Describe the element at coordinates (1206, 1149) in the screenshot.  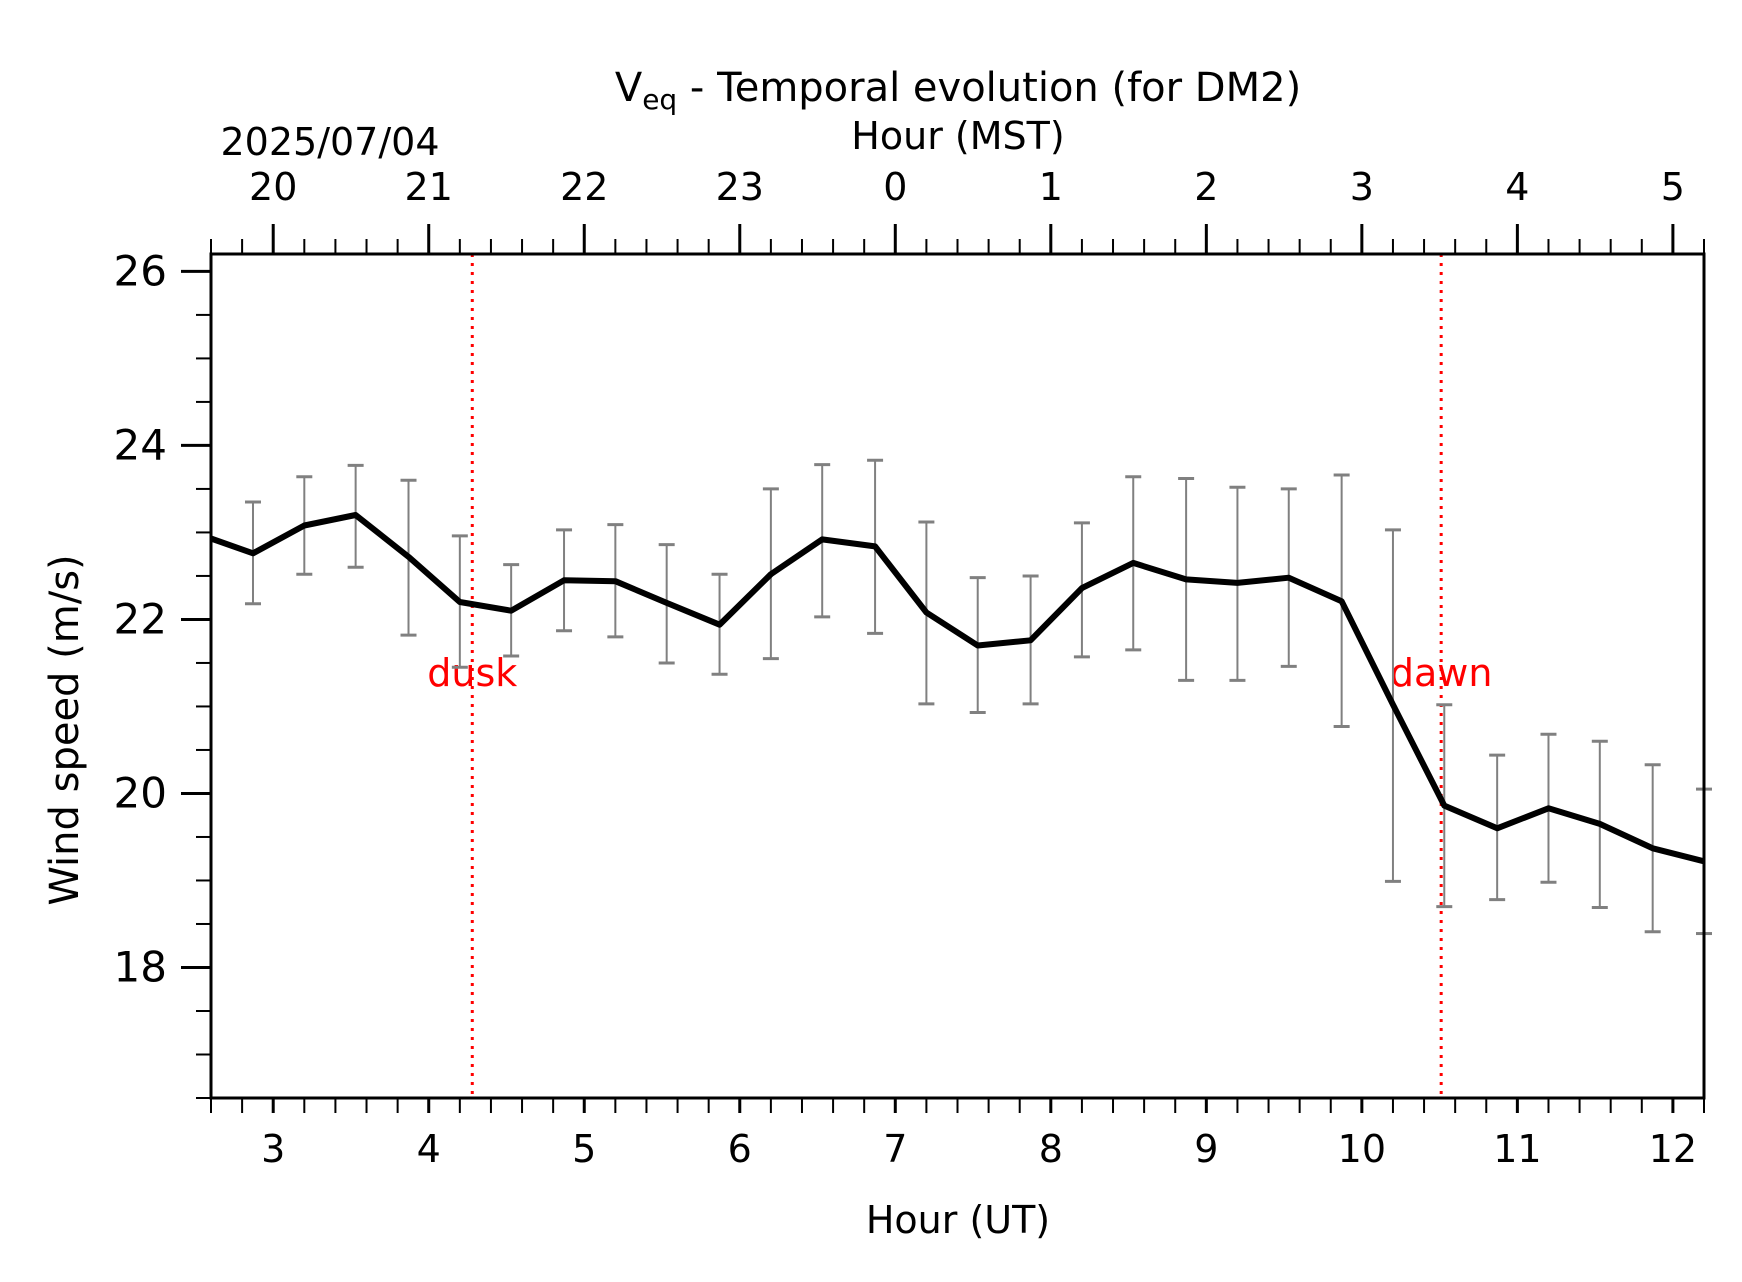
I see `x-tick-label: 9` at that location.